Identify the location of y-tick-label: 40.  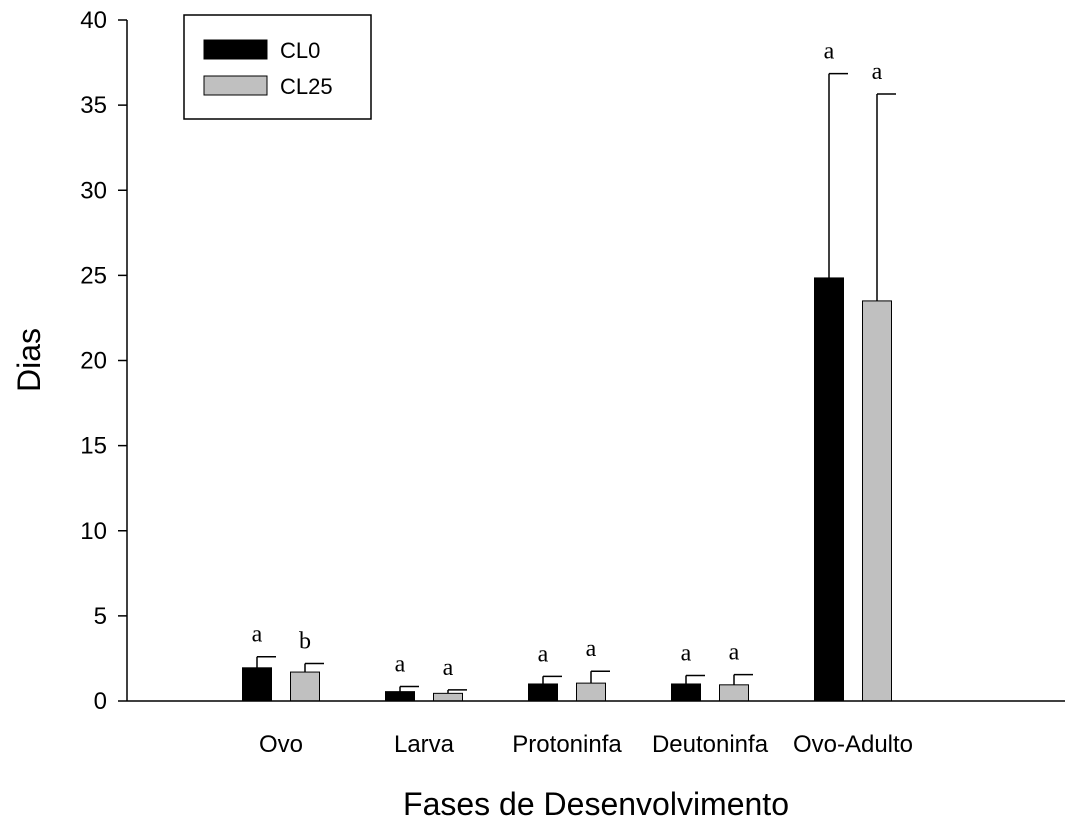
(93, 20).